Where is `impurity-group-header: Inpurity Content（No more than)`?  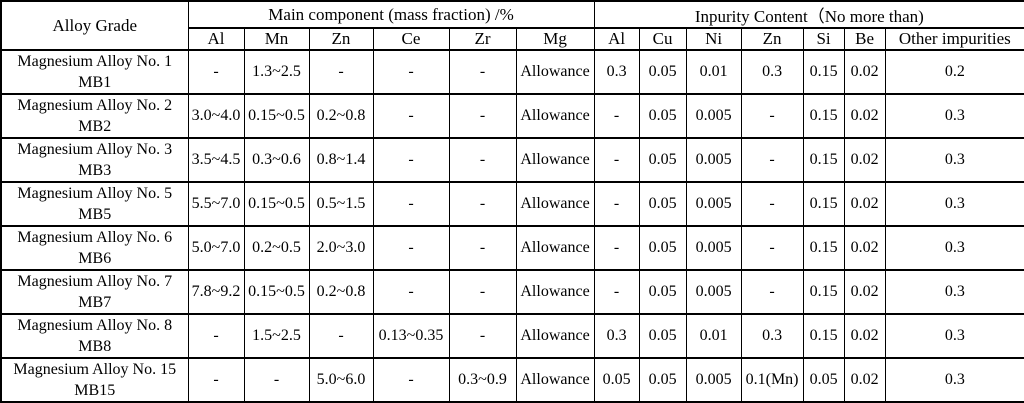
impurity-group-header: Inpurity Content（No more than) is located at coordinates (808, 14).